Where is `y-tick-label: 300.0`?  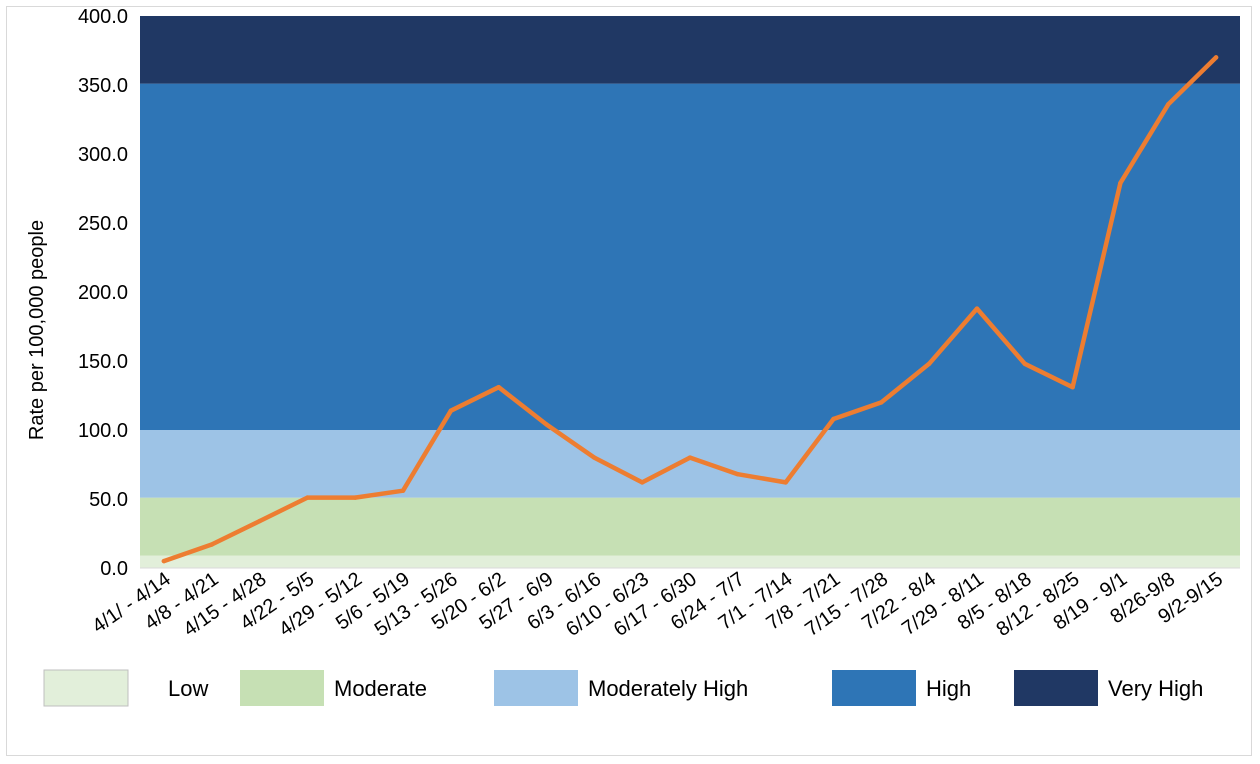 y-tick-label: 300.0 is located at coordinates (103, 155).